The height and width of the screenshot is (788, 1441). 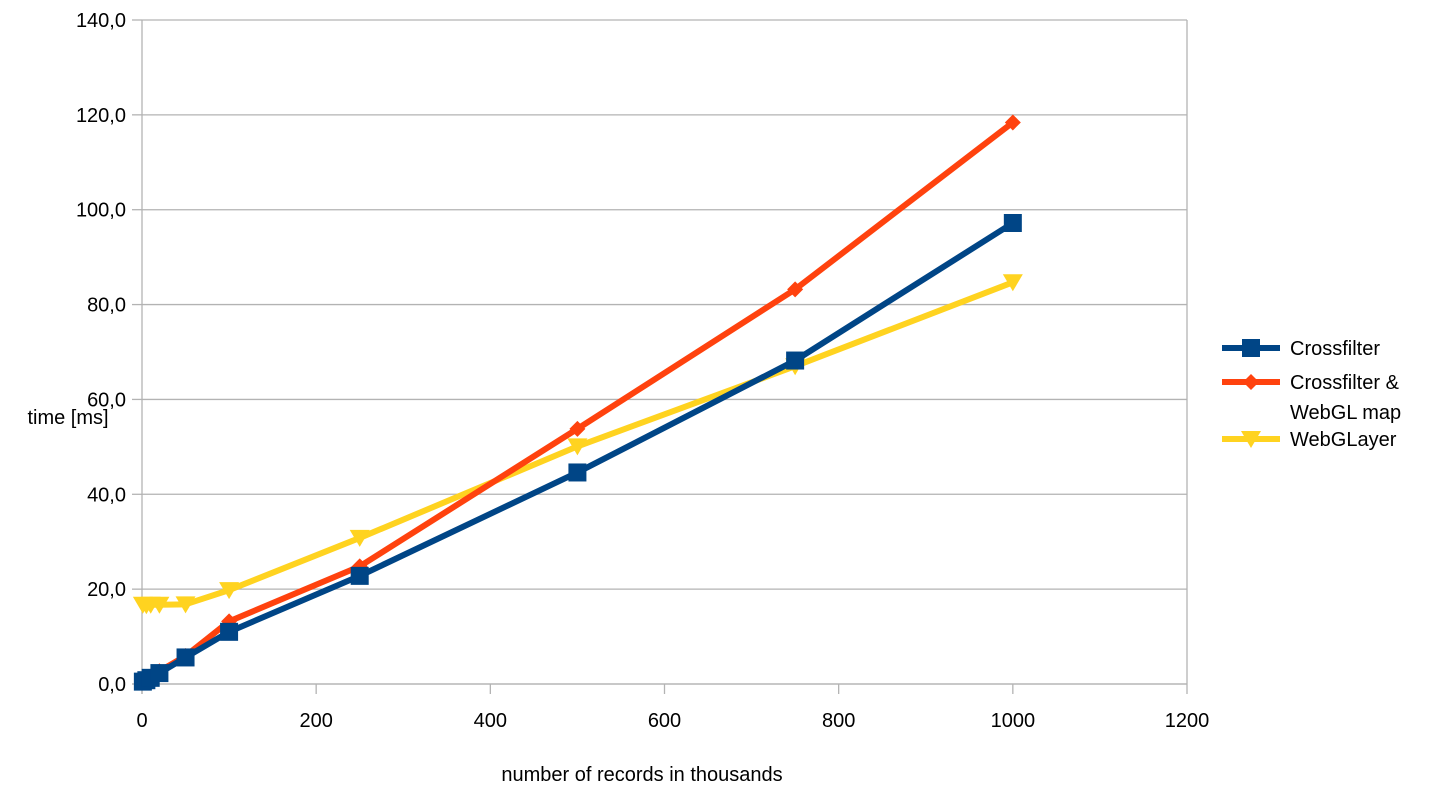 I want to click on y-tick-label: 20,0, so click(x=106, y=590).